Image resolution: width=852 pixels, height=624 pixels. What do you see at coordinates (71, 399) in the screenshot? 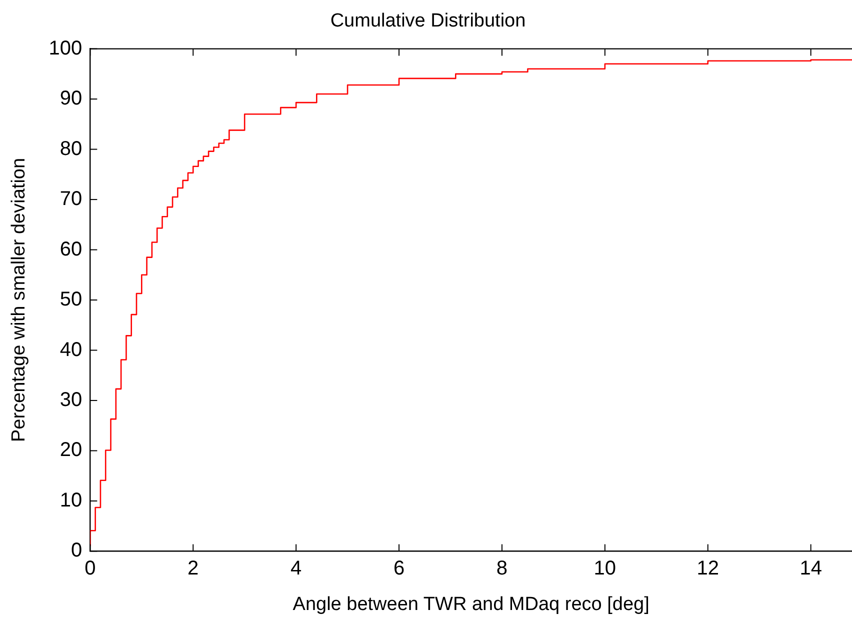
I see `y-tick-label: 30` at bounding box center [71, 399].